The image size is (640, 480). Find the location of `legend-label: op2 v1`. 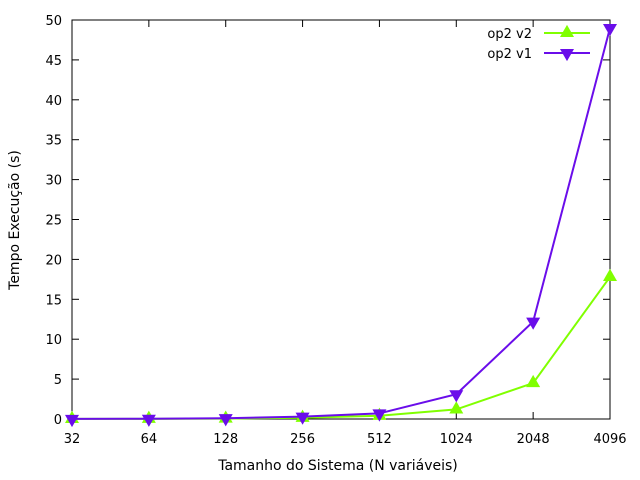

legend-label: op2 v1 is located at coordinates (509, 54).